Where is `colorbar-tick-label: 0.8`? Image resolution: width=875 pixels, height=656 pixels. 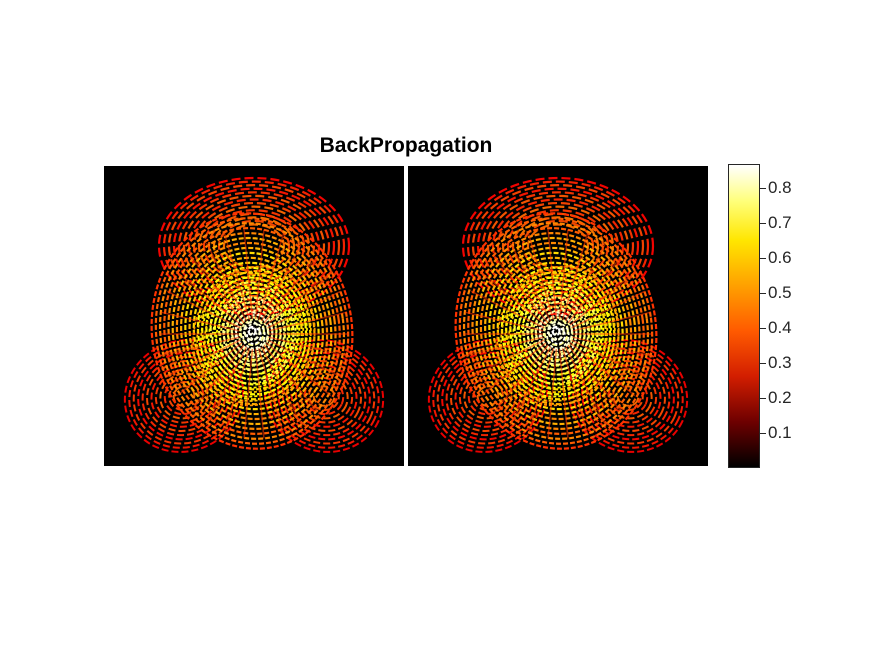 colorbar-tick-label: 0.8 is located at coordinates (780, 187).